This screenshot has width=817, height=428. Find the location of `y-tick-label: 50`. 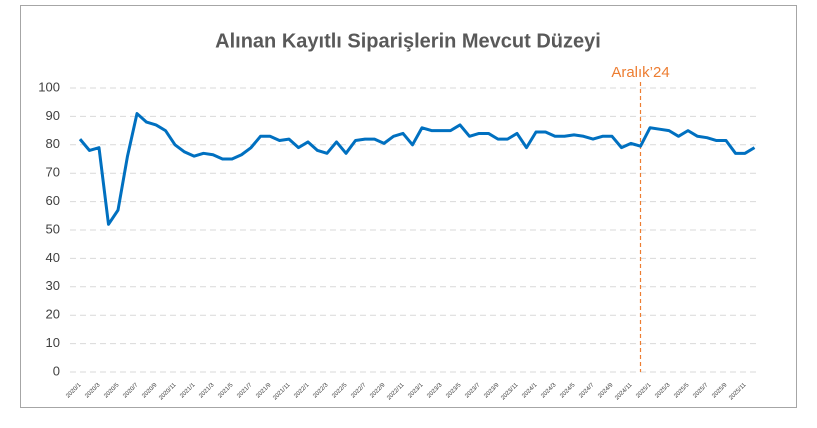

y-tick-label: 50 is located at coordinates (53, 228).